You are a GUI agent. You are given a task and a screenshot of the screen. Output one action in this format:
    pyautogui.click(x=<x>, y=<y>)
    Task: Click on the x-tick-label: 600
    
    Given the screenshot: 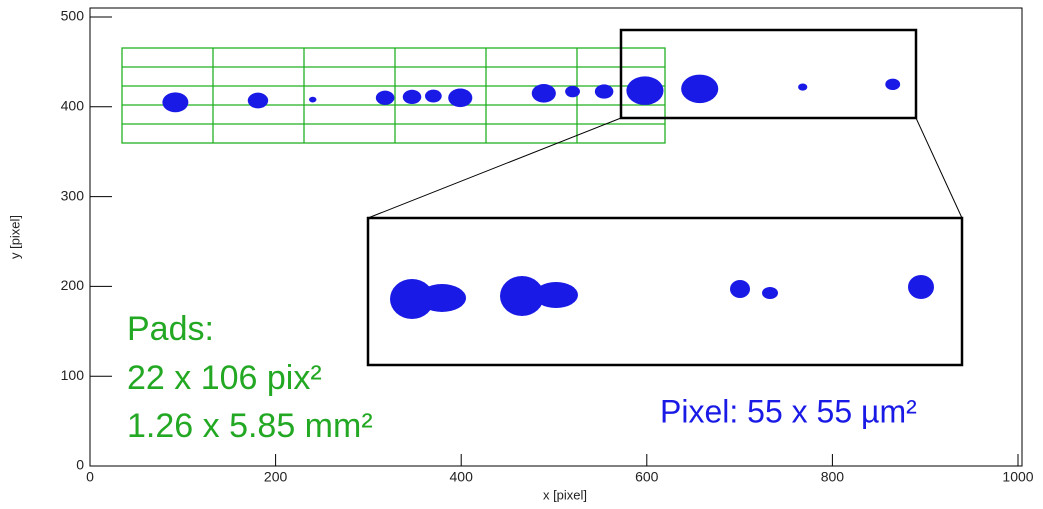 What is the action you would take?
    pyautogui.click(x=647, y=477)
    